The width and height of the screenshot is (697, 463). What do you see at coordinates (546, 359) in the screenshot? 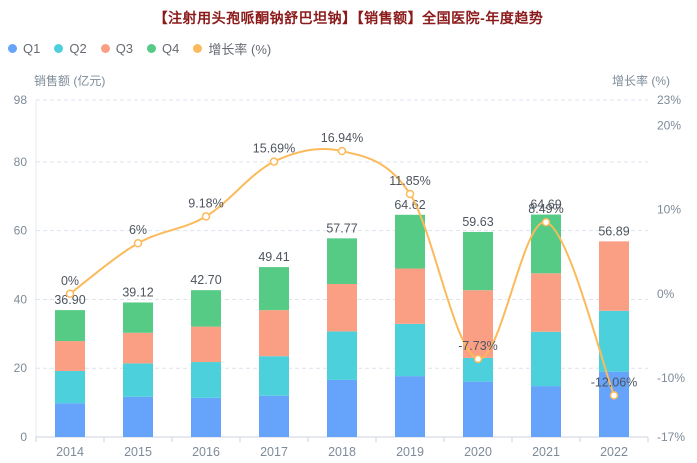
I see `bar-2021-q2` at bounding box center [546, 359].